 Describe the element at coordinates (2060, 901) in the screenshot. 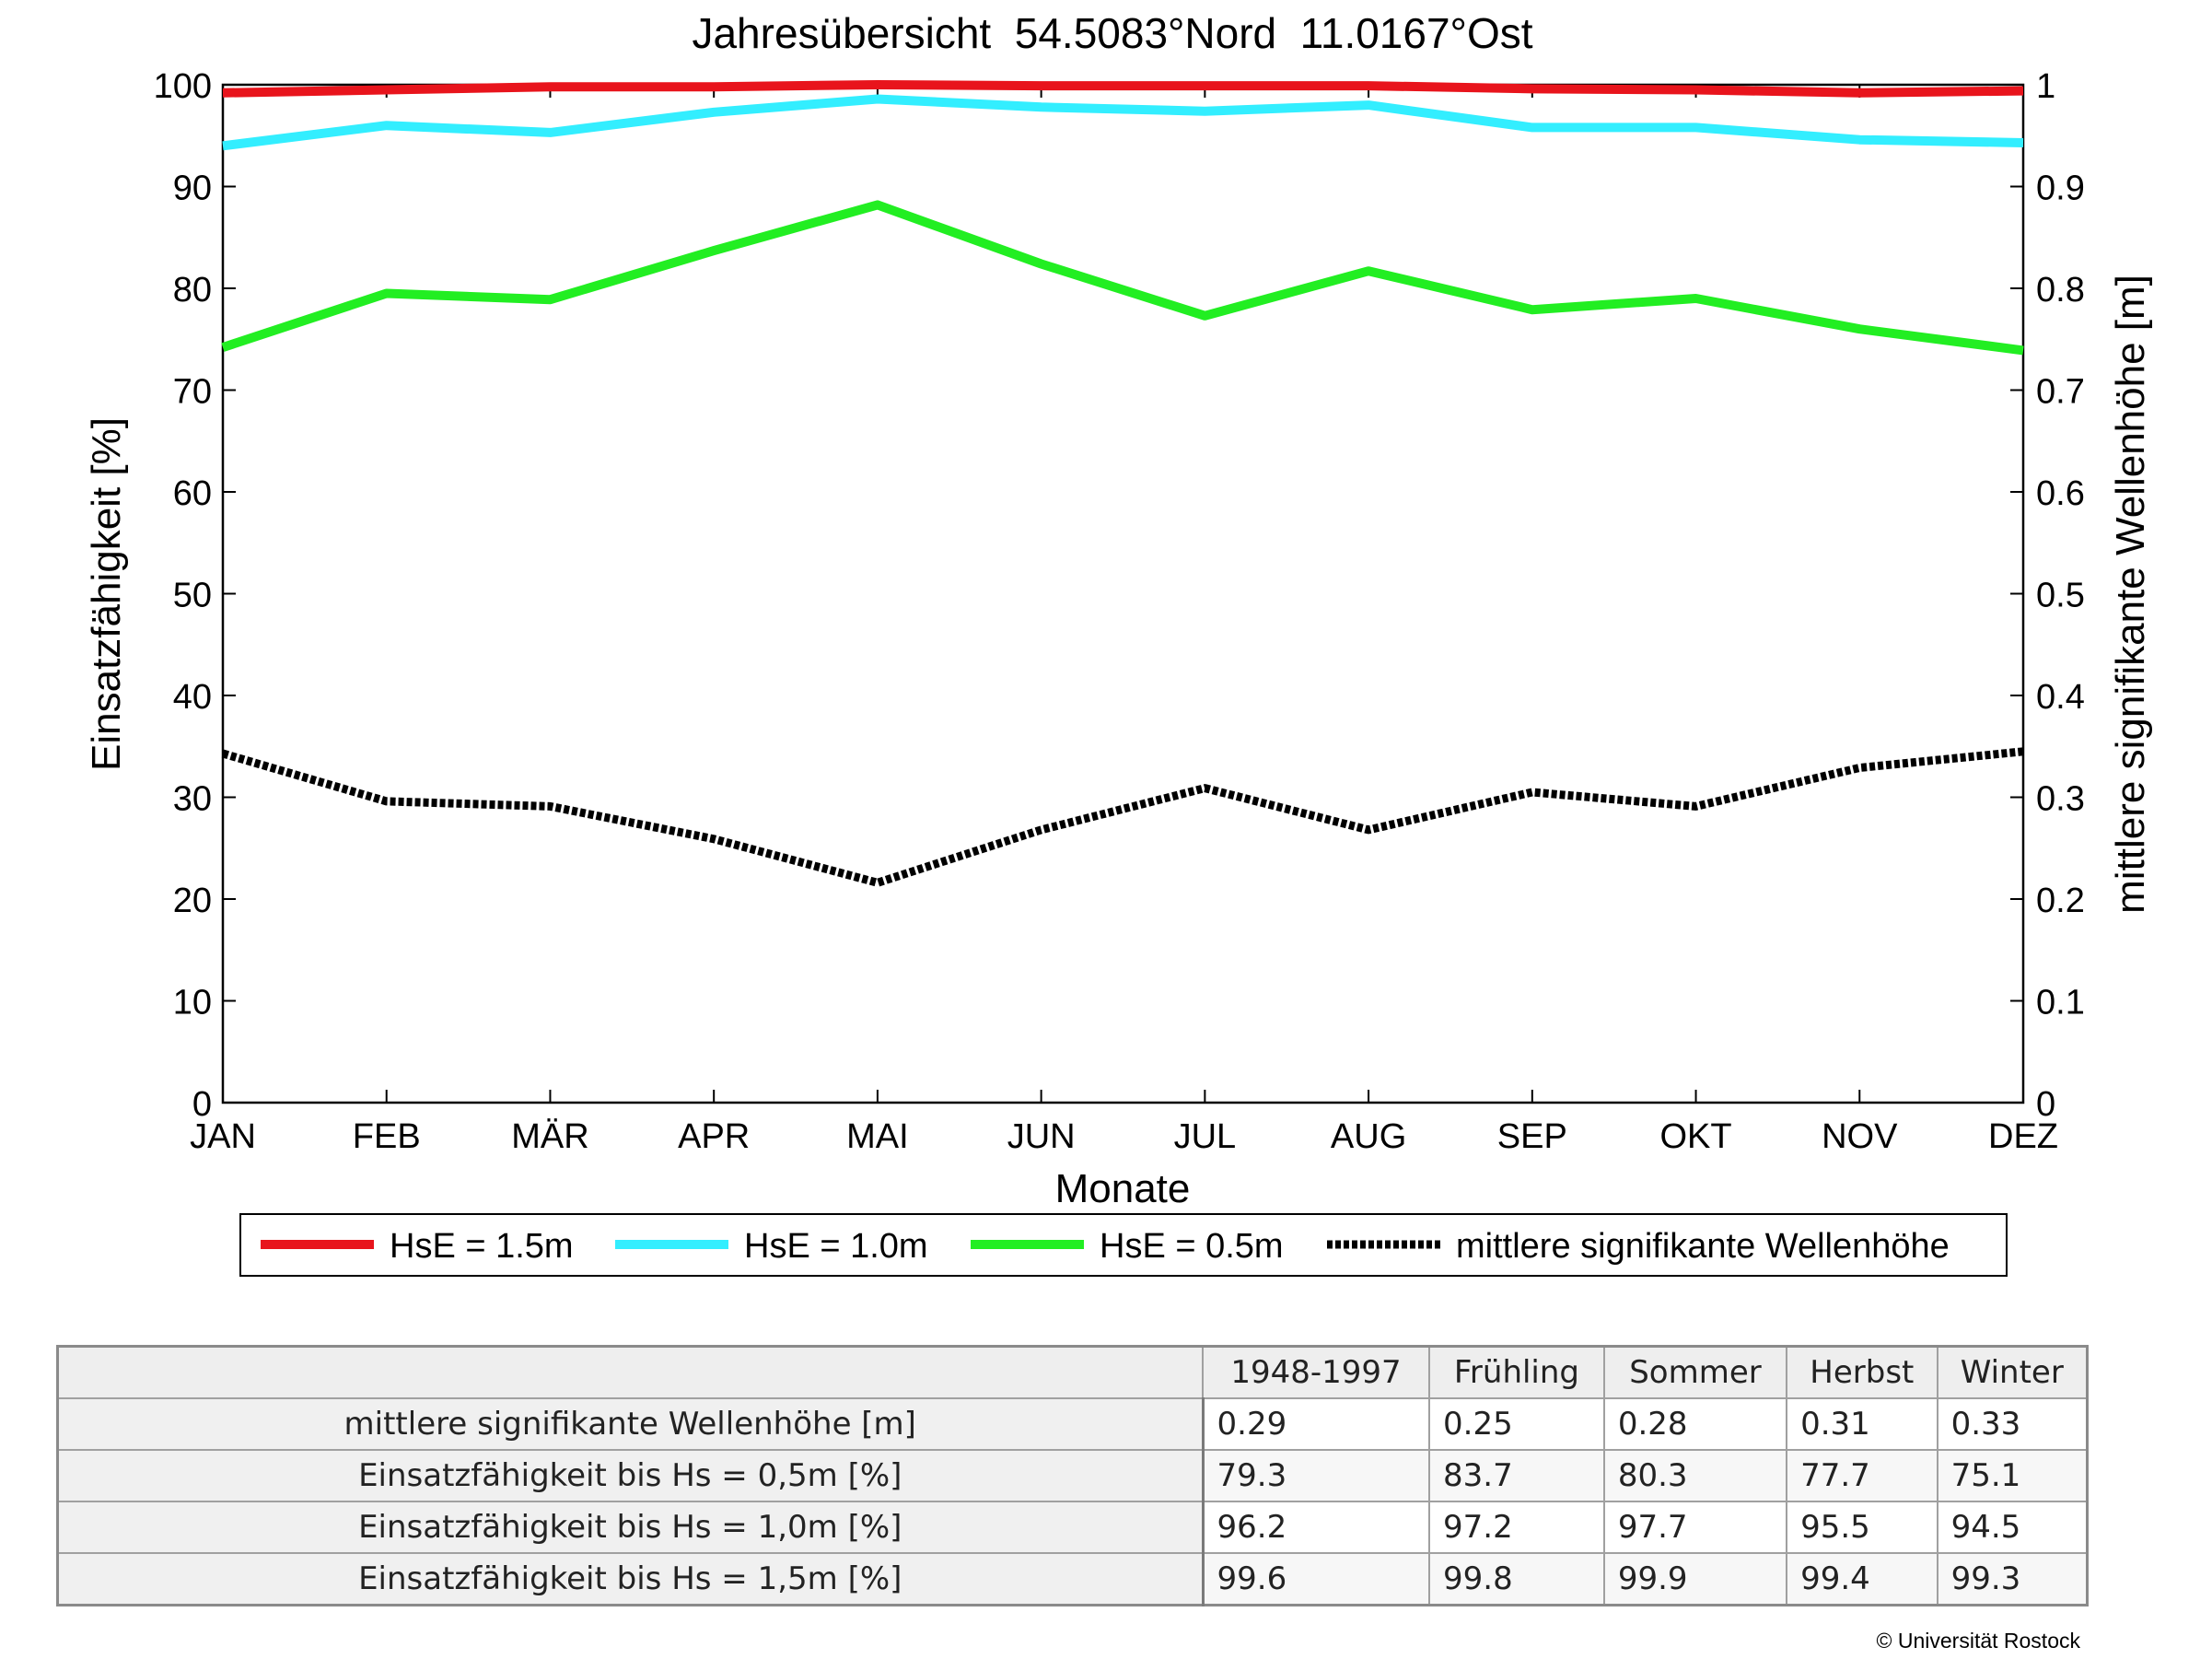

I see `y-tick-label-right: 0.2` at that location.